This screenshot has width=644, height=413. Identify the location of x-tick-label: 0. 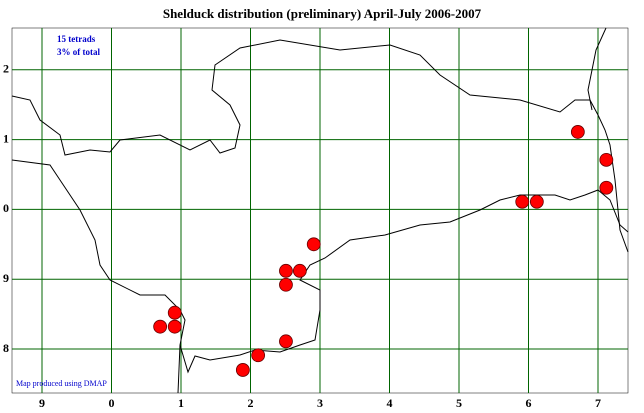
(112, 403).